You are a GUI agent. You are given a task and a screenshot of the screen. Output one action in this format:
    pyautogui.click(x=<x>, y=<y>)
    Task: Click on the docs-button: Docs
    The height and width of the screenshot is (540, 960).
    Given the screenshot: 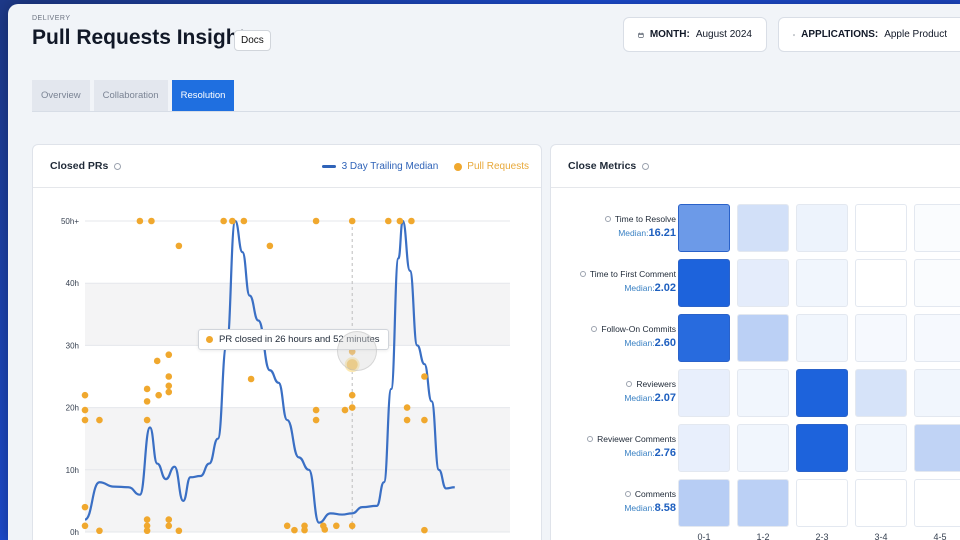 What is the action you would take?
    pyautogui.click(x=252, y=40)
    